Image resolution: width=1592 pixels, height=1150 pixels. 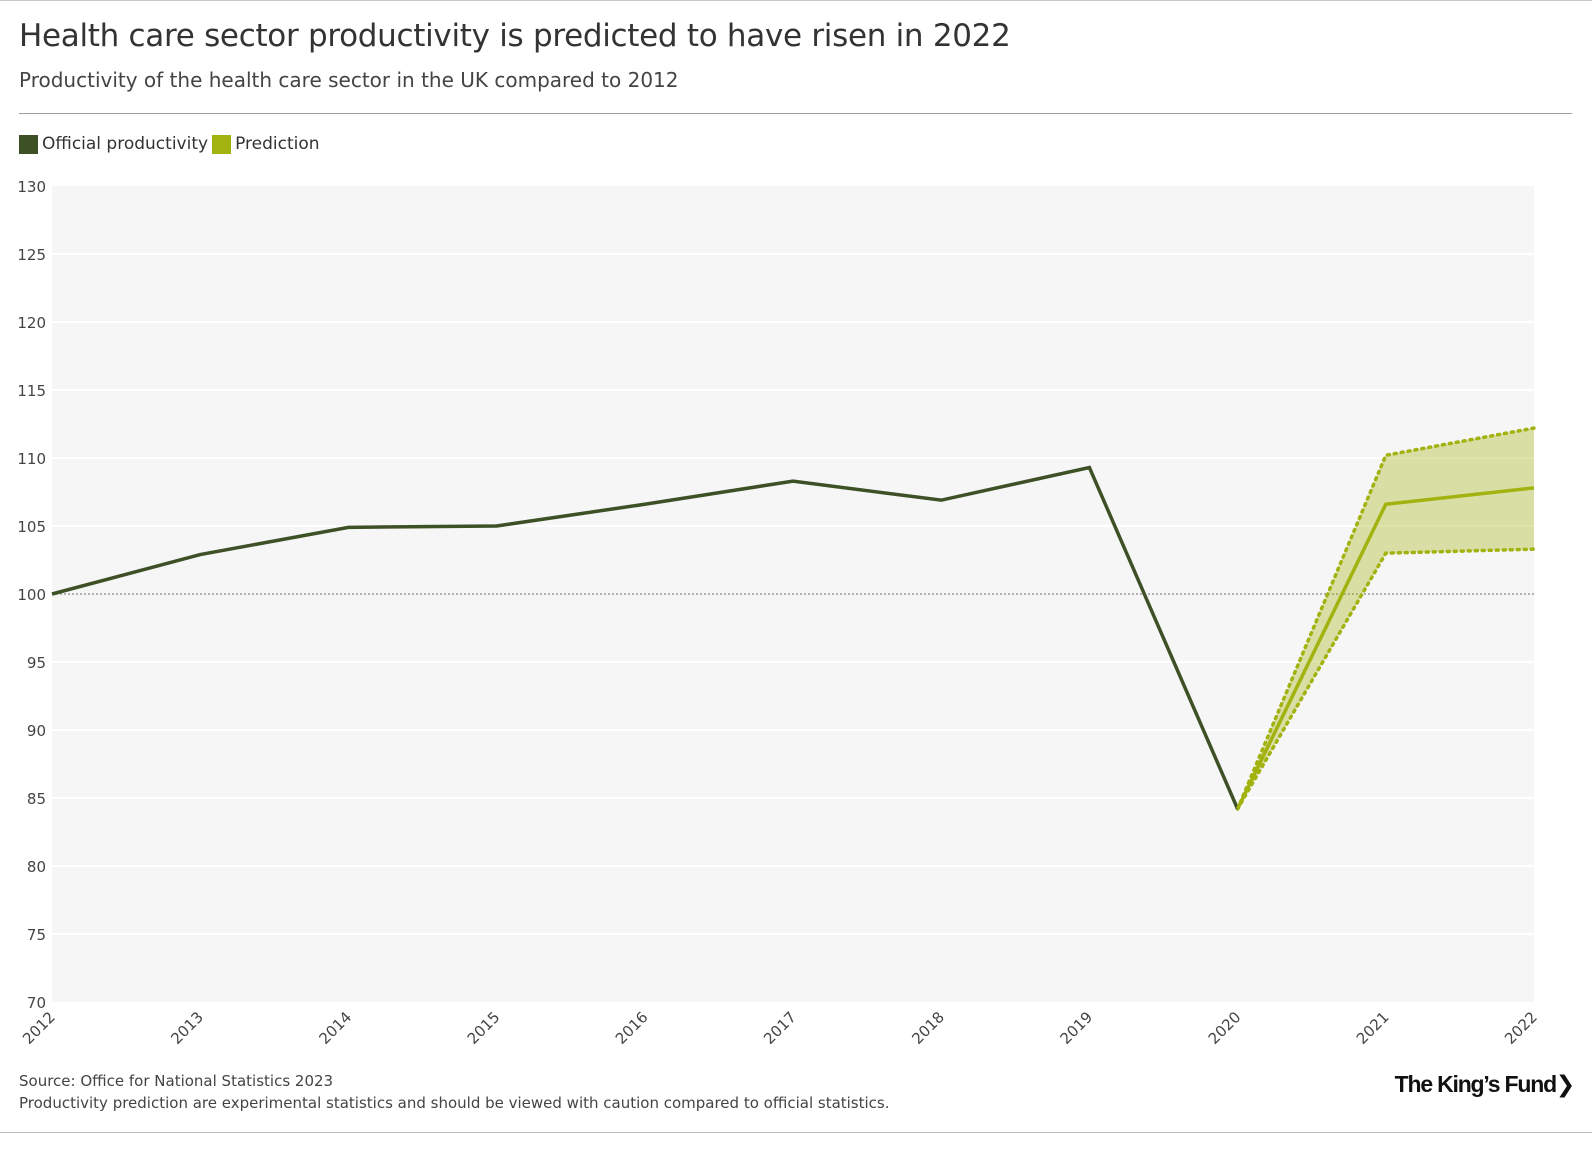 What do you see at coordinates (928, 1028) in the screenshot?
I see `x-tick-label: 2018` at bounding box center [928, 1028].